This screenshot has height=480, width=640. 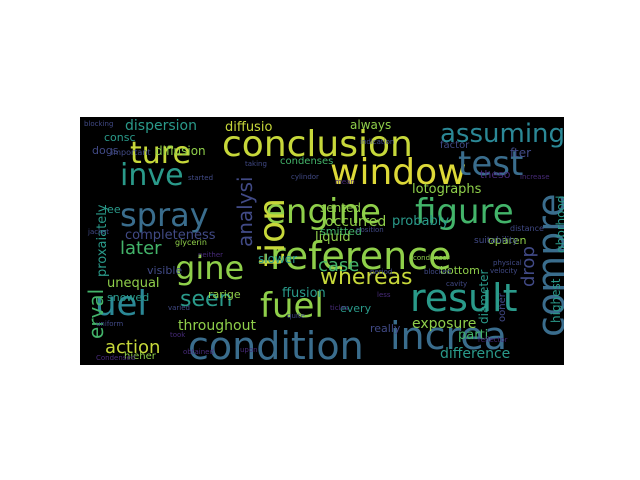 What do you see at coordinates (559, 224) in the screenshot?
I see `word-ghbrhood: ghbrhood` at bounding box center [559, 224].